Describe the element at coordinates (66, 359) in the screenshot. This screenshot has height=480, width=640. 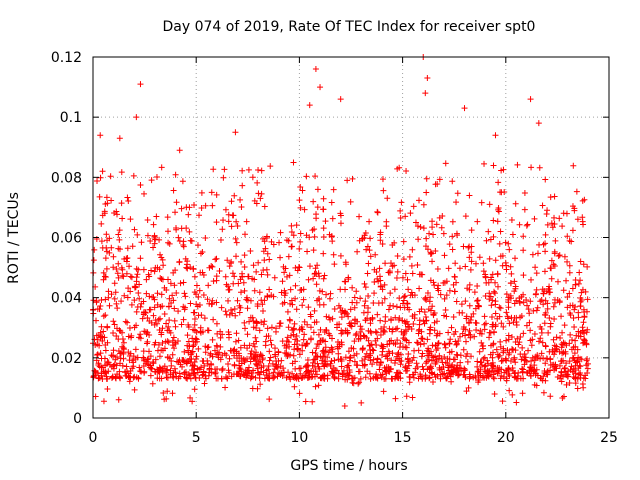
I see `y-tick-label: 0.02` at that location.